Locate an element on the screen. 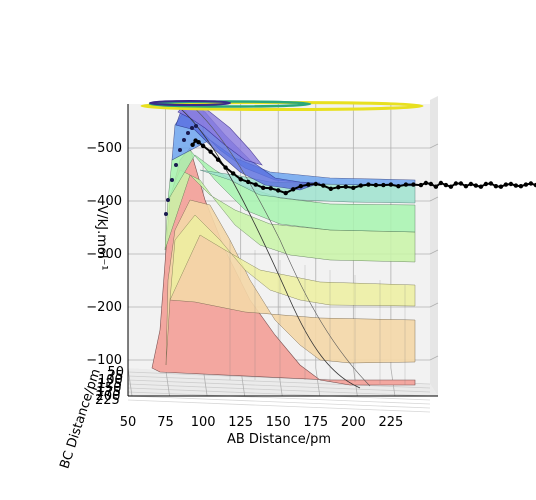 The height and width of the screenshot is (500, 536). y-tick-label: 75 is located at coordinates (115, 376).